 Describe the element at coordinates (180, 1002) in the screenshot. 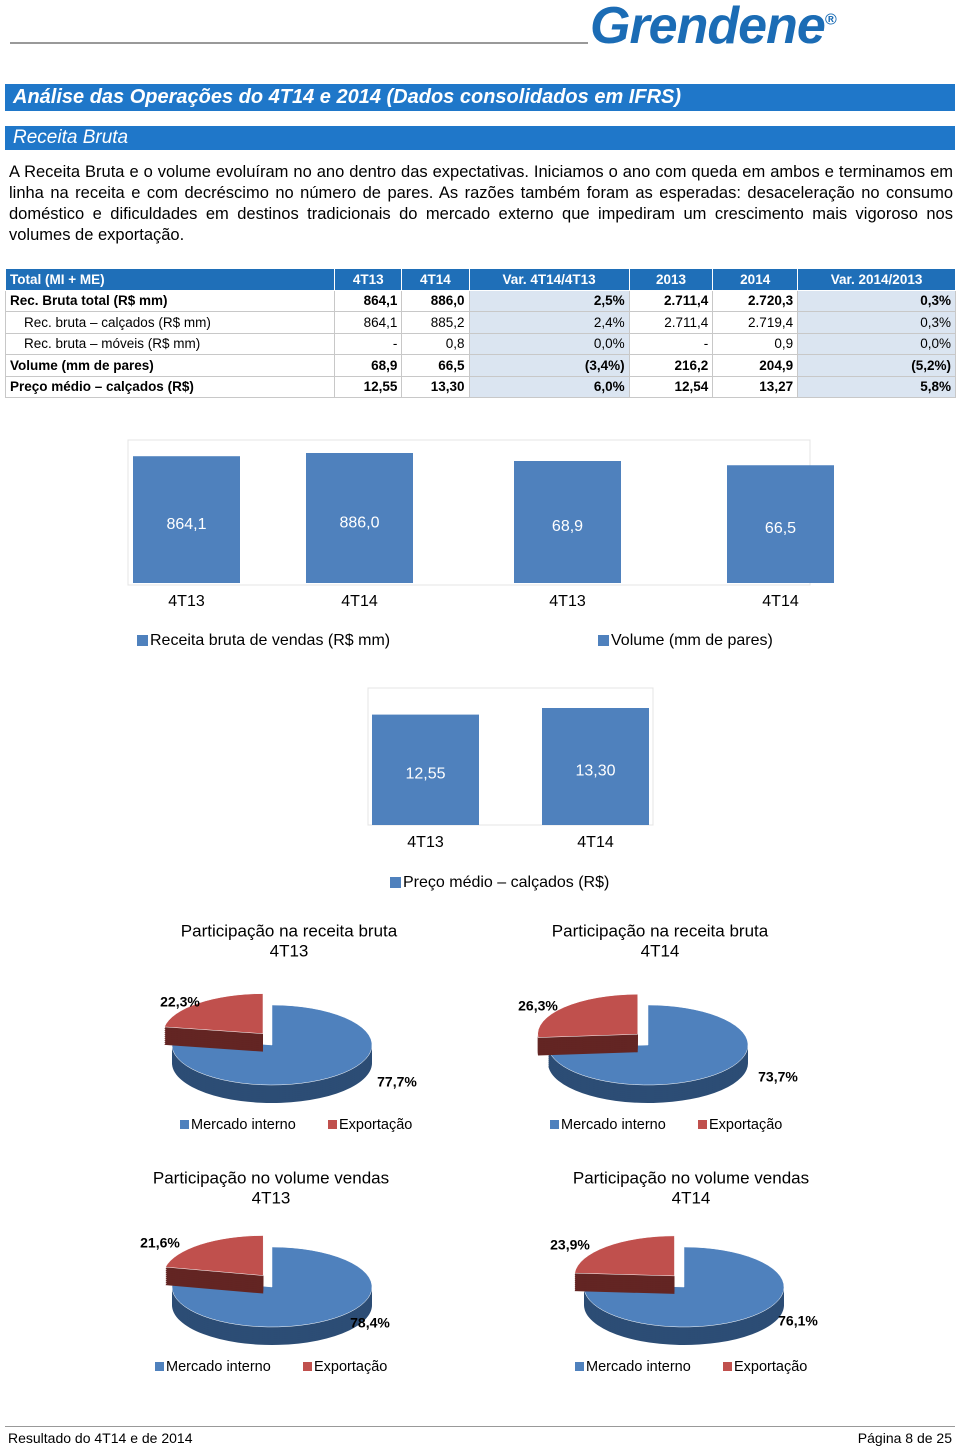

I see `pie-label: 22,3%` at that location.